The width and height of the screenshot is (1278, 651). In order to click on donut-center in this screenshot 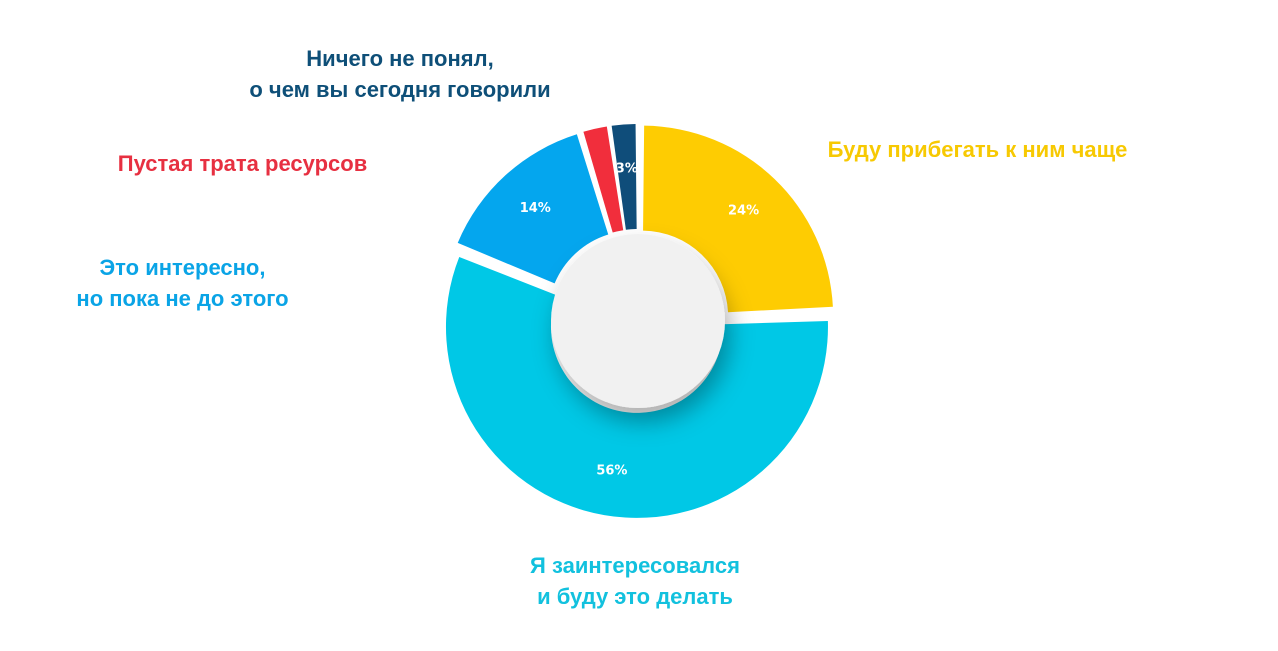, I will do `click(638, 321)`.